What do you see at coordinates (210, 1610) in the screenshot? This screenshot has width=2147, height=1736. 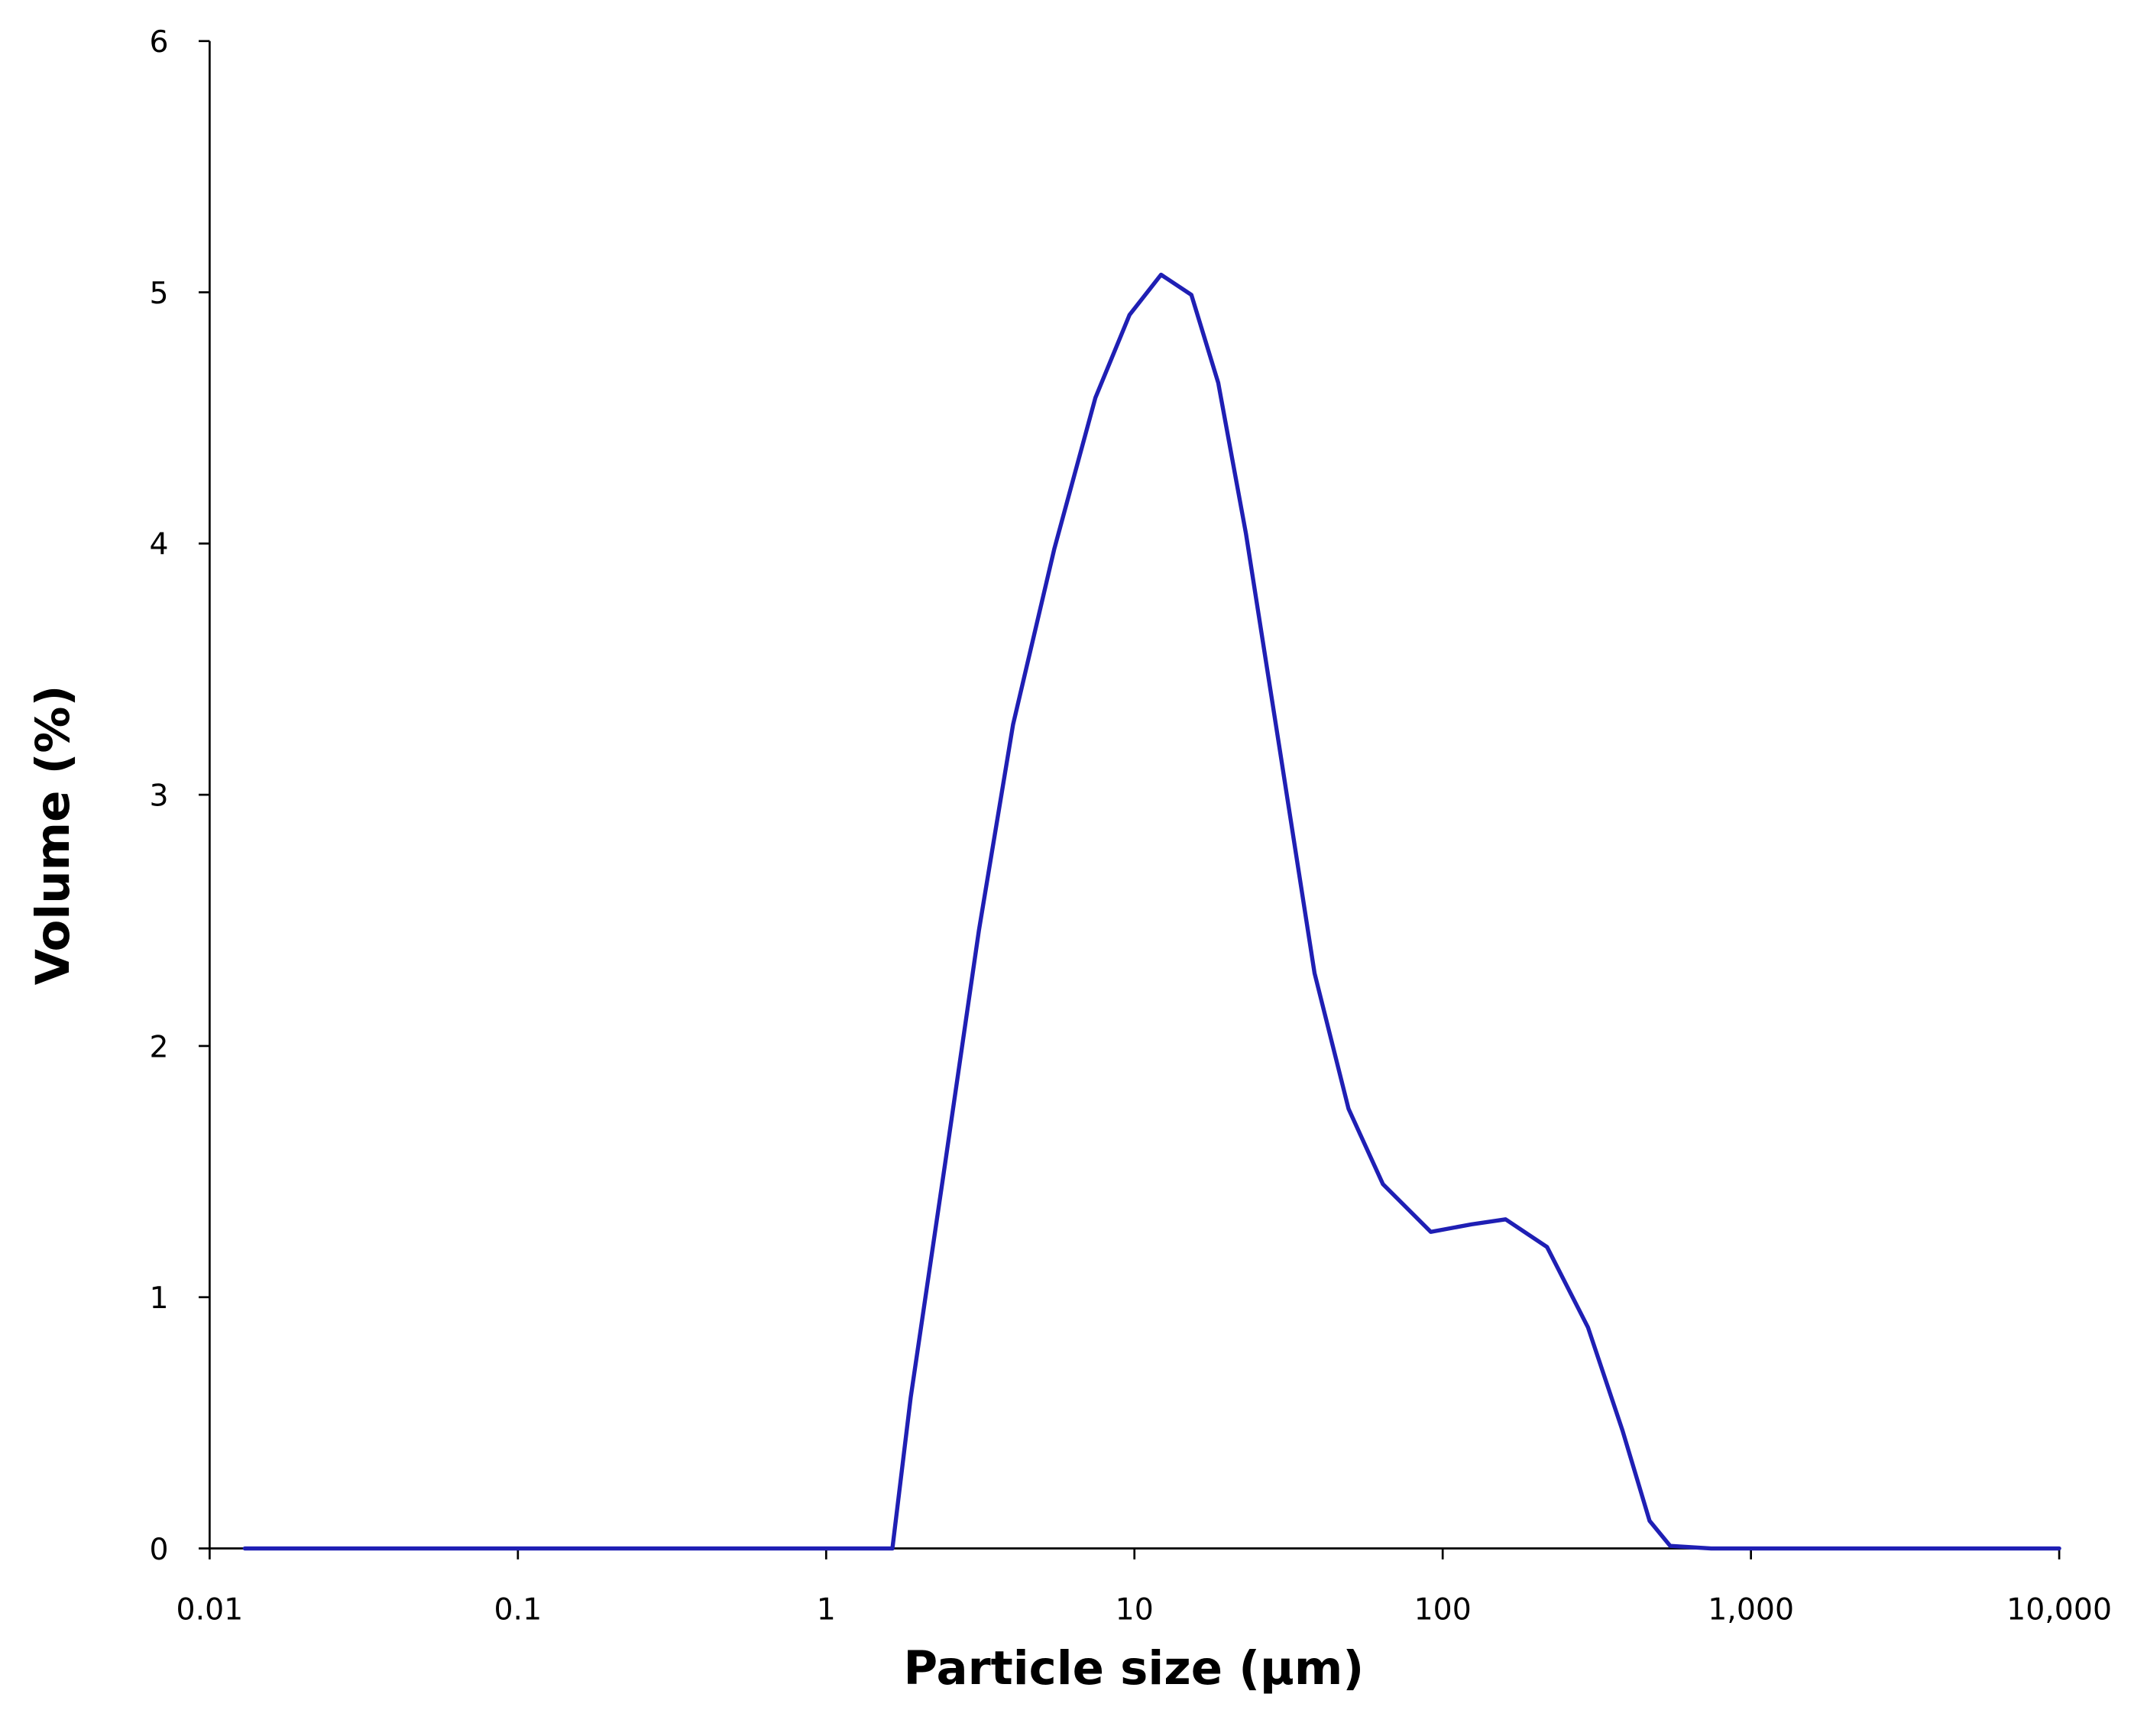 I see `x-tick-label: 0.01` at bounding box center [210, 1610].